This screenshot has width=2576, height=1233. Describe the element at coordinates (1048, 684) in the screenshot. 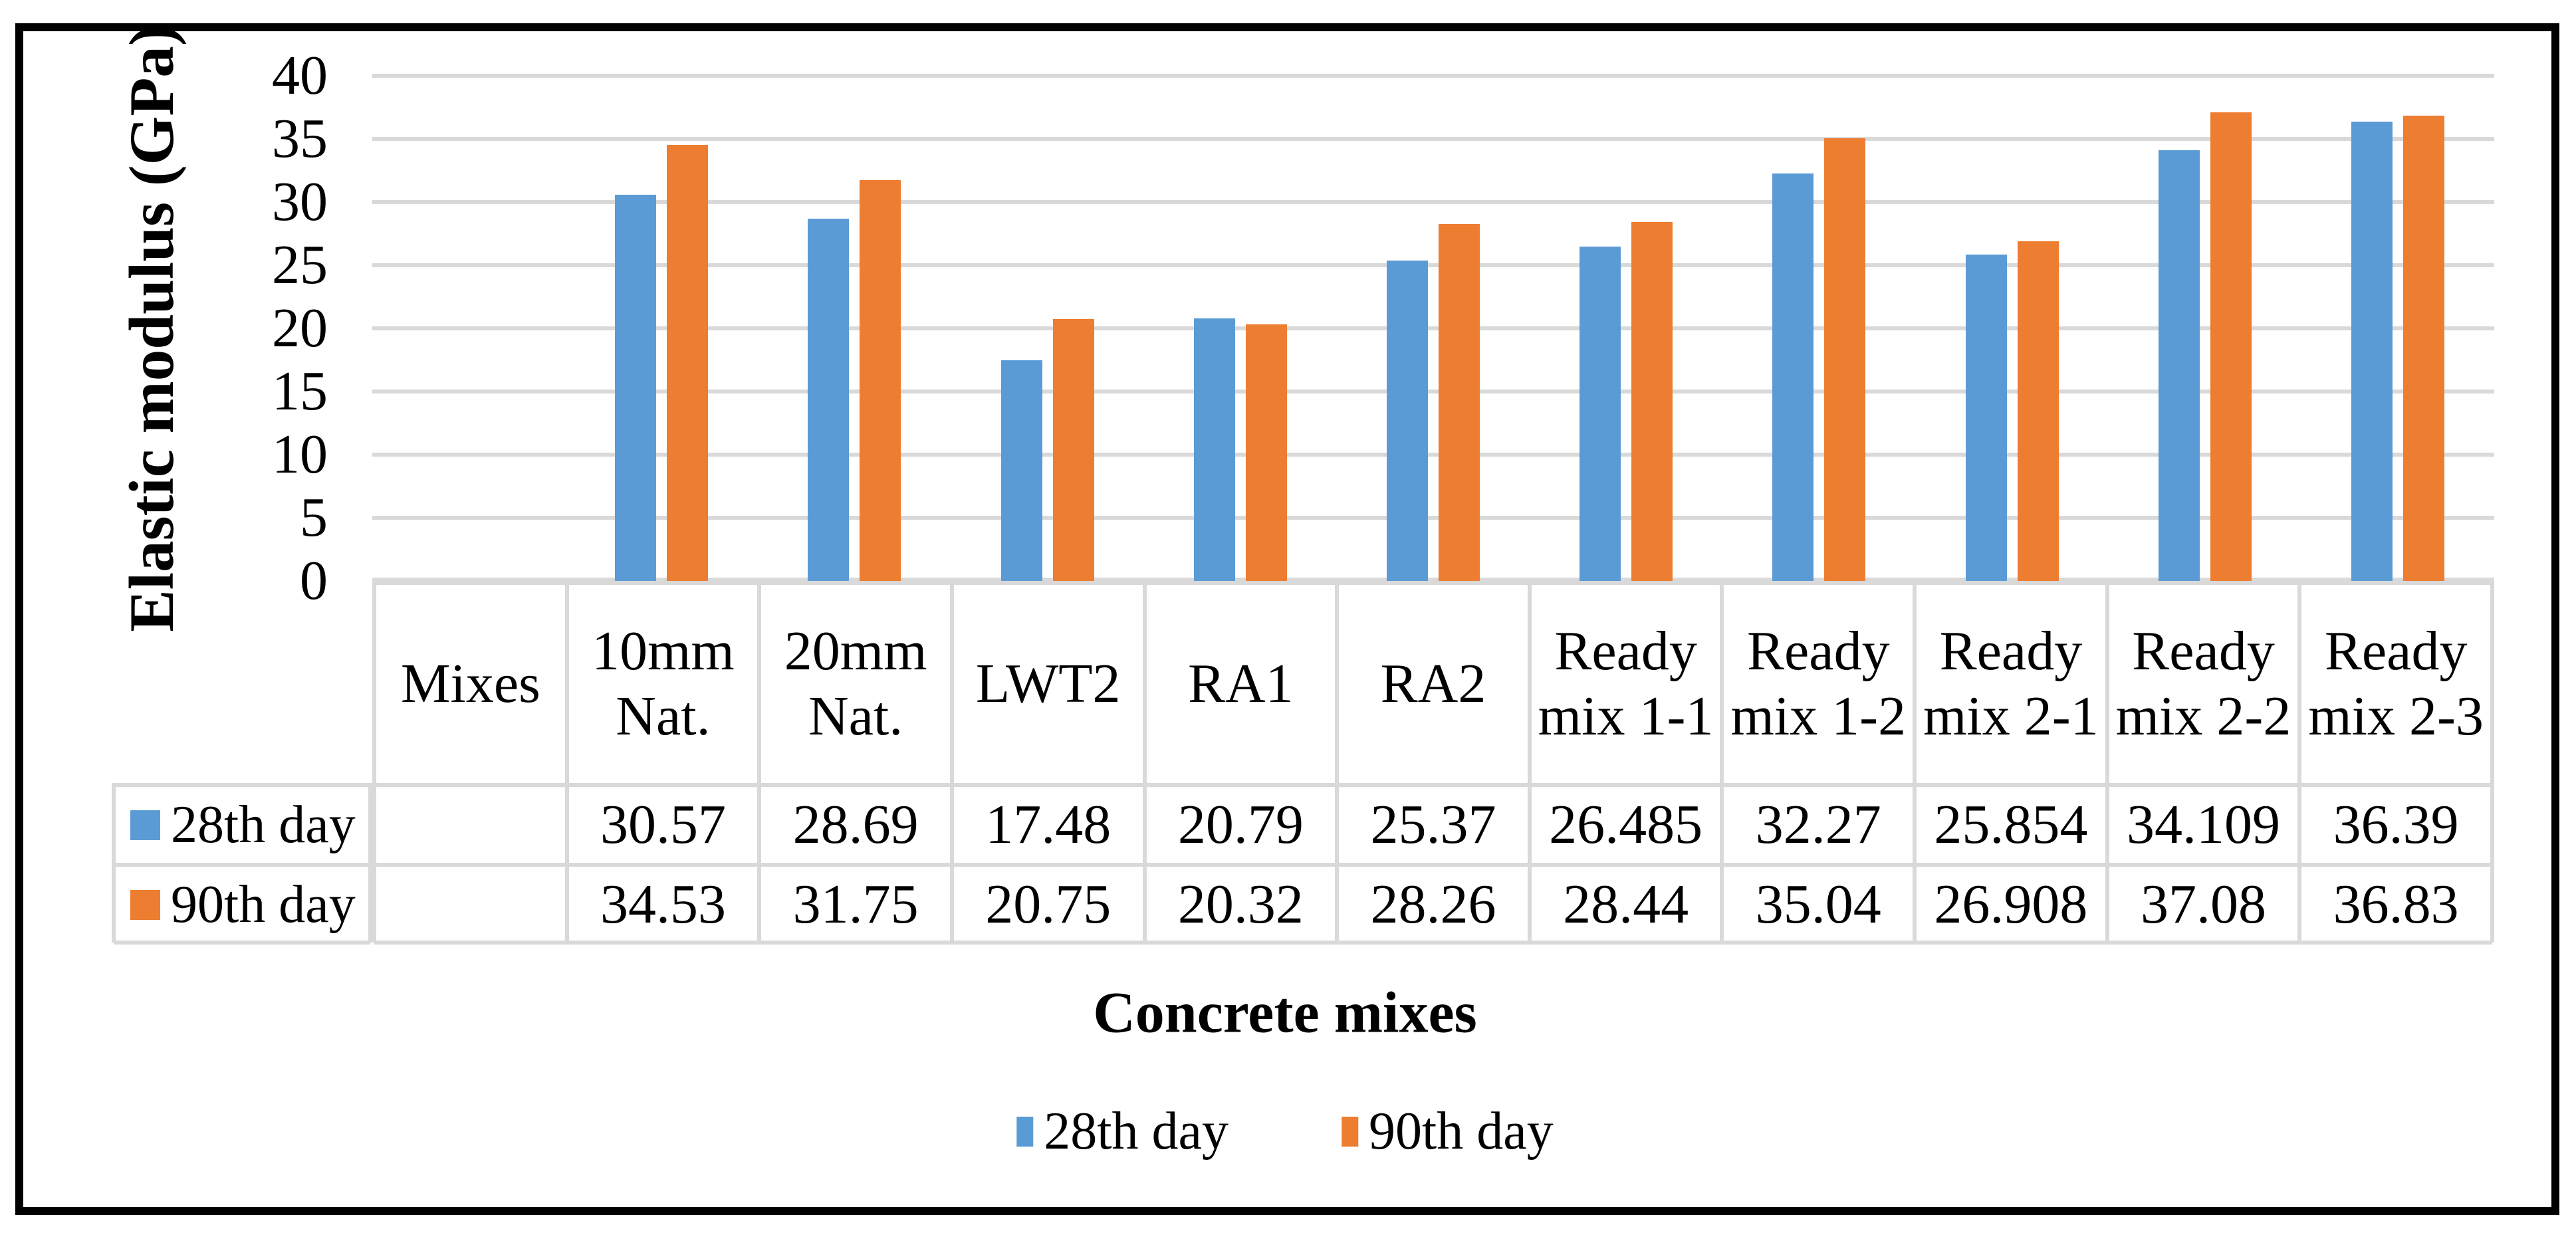

I see `table-header-cell-lwt2: LWT2` at that location.